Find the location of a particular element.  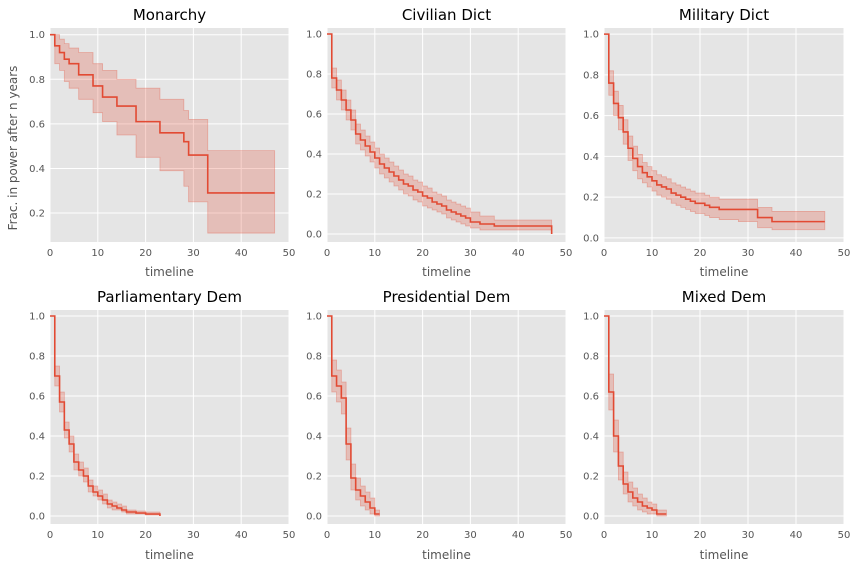

panel-parliamentary-dem: Parliamentary Dem timeline is located at coordinates (169, 425).